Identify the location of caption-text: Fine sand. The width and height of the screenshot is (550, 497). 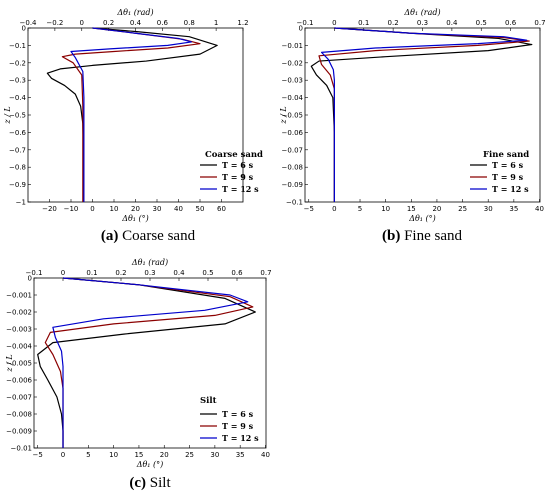
(433, 236).